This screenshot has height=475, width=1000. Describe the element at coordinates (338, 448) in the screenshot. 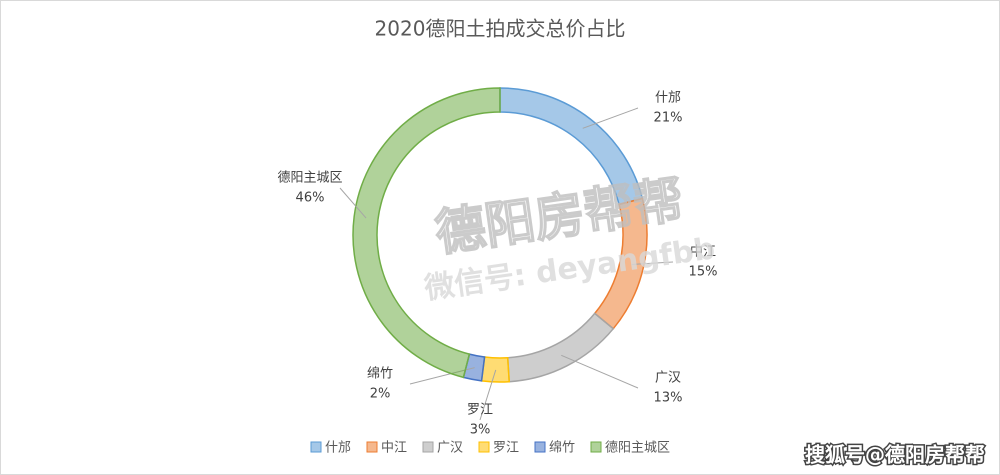

I see `legend-label: 什邡` at that location.